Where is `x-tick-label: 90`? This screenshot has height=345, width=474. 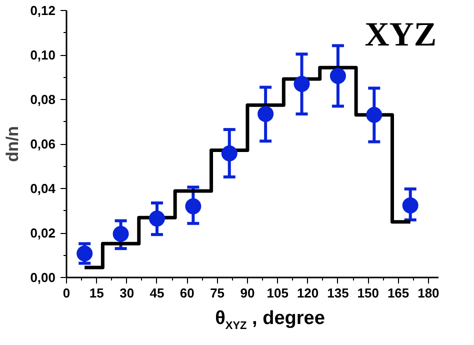
x-tick-label: 90 is located at coordinates (247, 293).